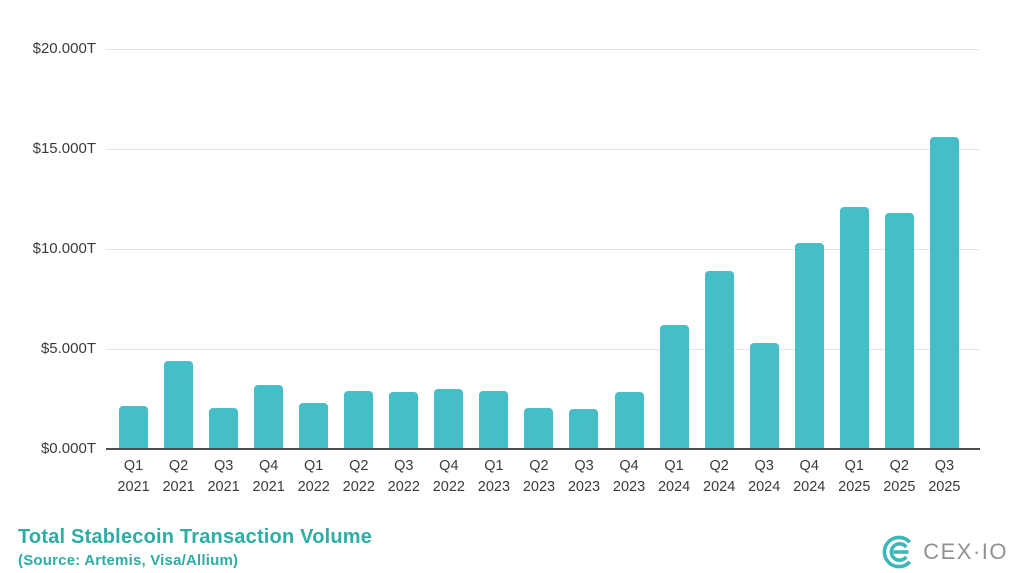 The width and height of the screenshot is (1024, 573). I want to click on x-axis-label: Q1 2022, so click(313, 476).